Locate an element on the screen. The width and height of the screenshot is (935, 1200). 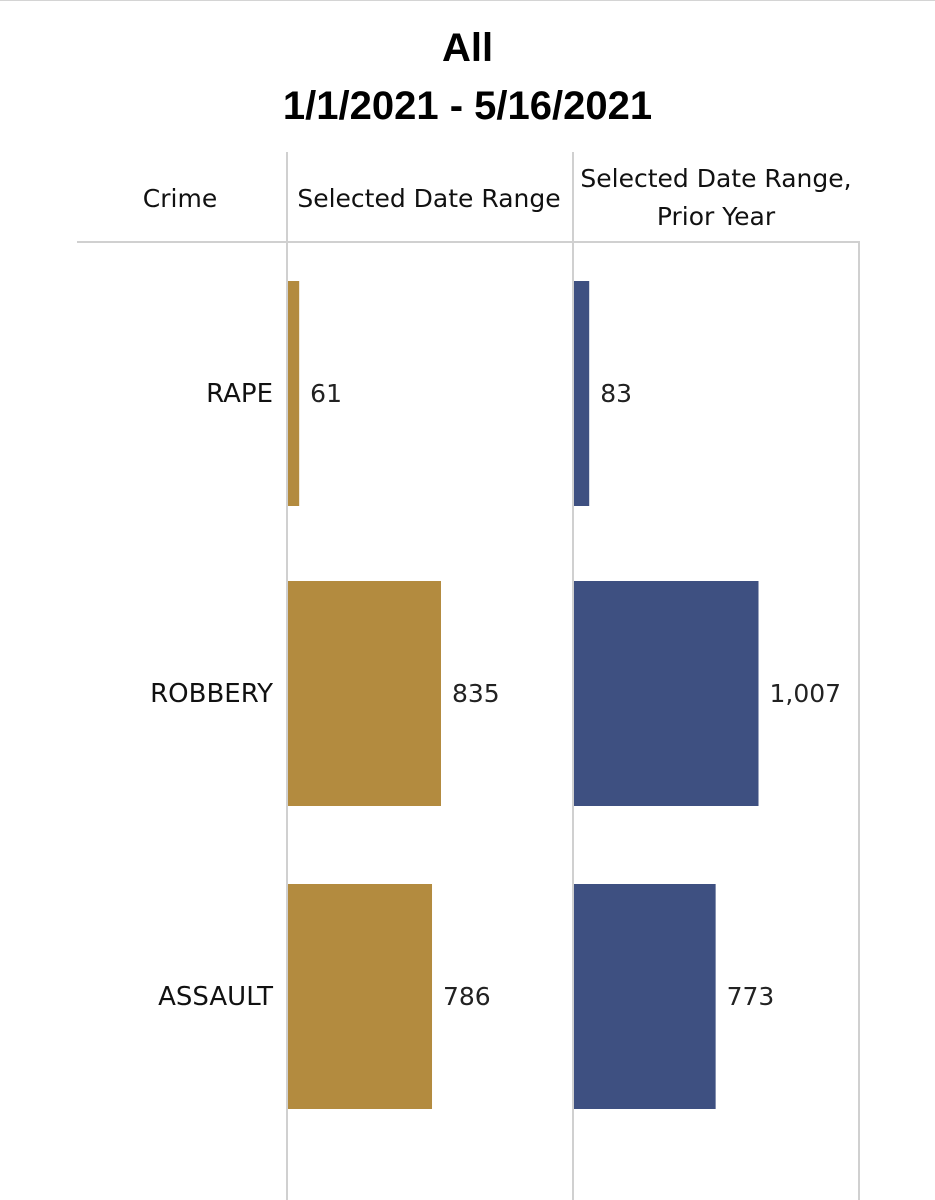
header-divider is located at coordinates (468, 242).